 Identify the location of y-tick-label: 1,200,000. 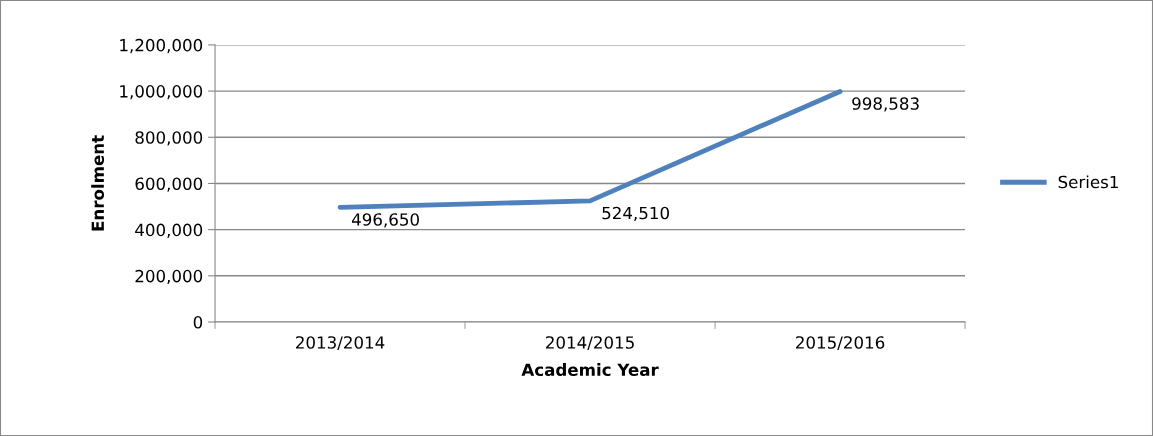
(161, 46).